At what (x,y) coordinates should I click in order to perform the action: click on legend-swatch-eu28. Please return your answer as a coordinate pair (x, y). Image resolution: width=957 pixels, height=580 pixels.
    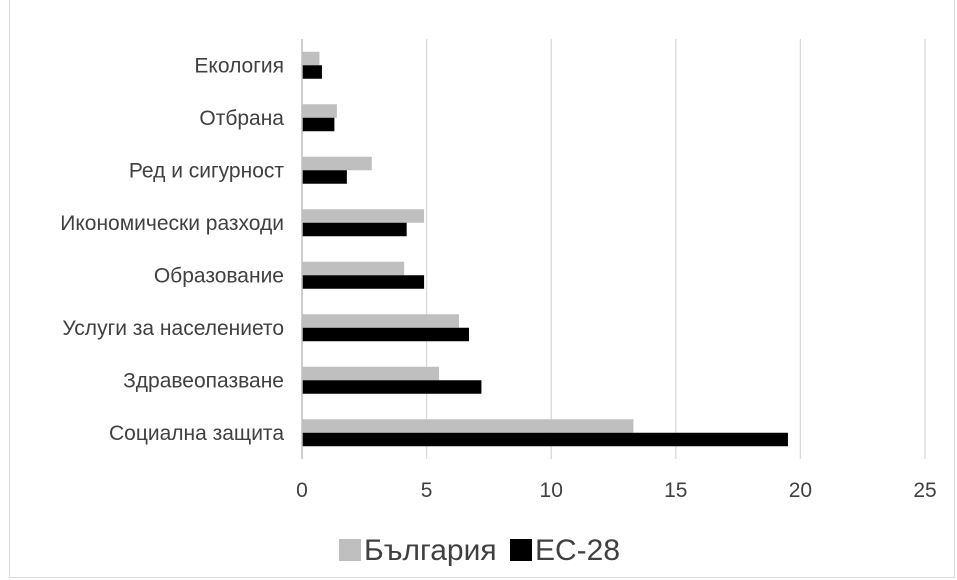
    Looking at the image, I should click on (521, 550).